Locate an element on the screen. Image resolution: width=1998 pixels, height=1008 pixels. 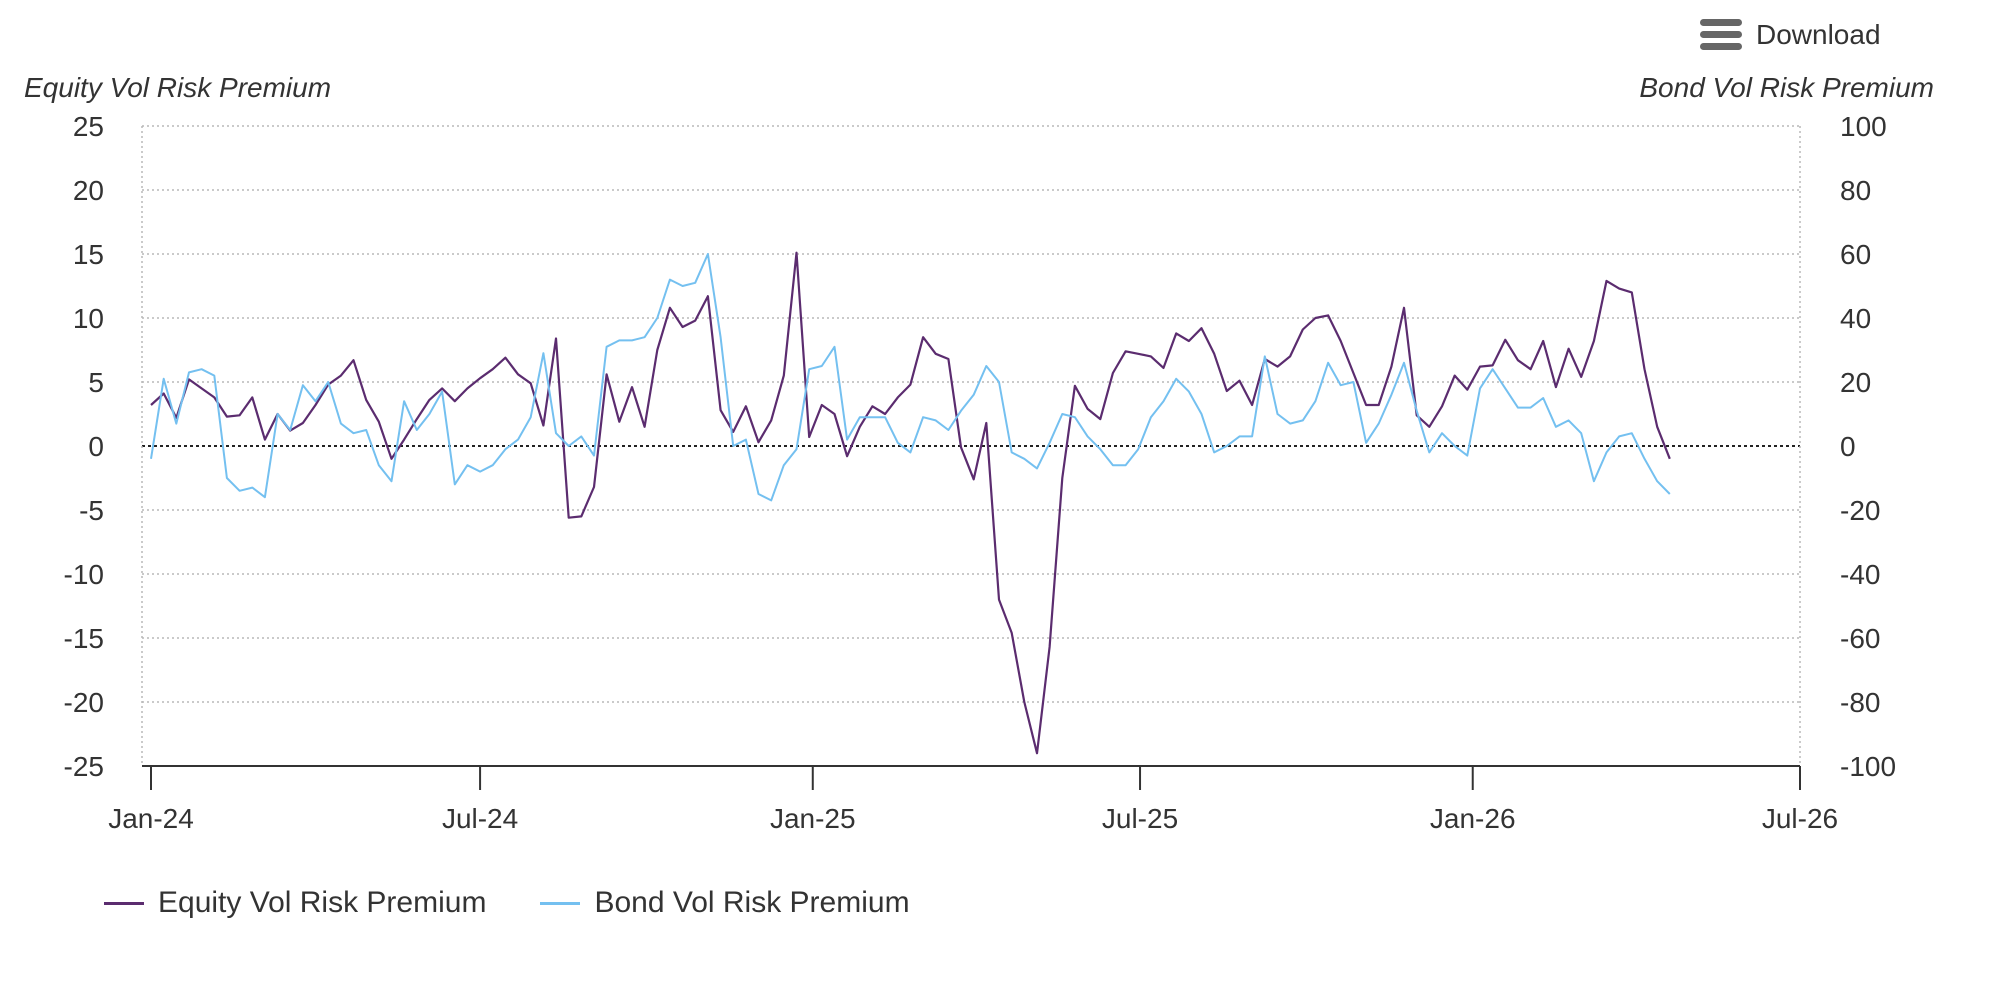
y-left-tick-label: 0 is located at coordinates (96, 446).